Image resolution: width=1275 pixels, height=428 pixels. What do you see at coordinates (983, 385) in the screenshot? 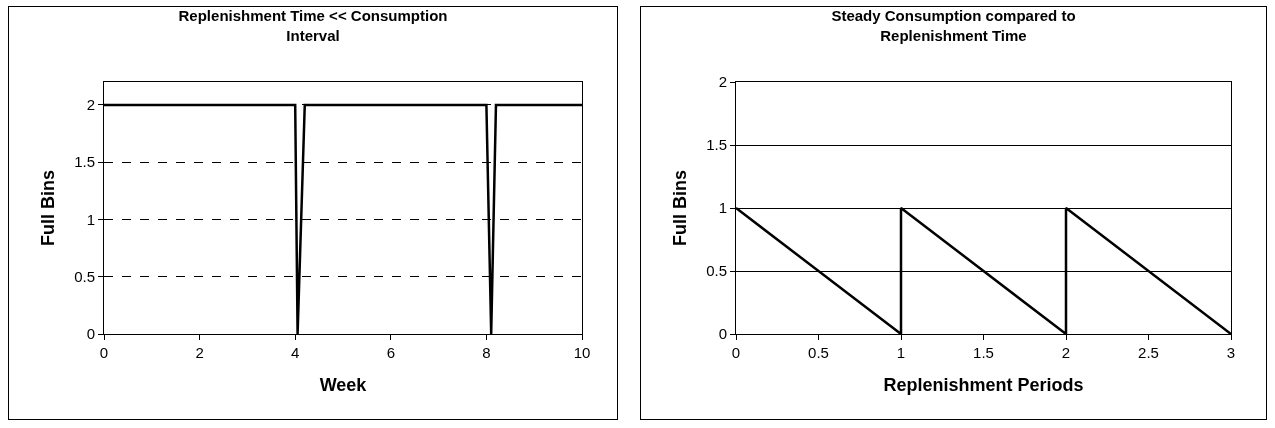
I see `x-axis-title: Replenishment Periods` at bounding box center [983, 385].